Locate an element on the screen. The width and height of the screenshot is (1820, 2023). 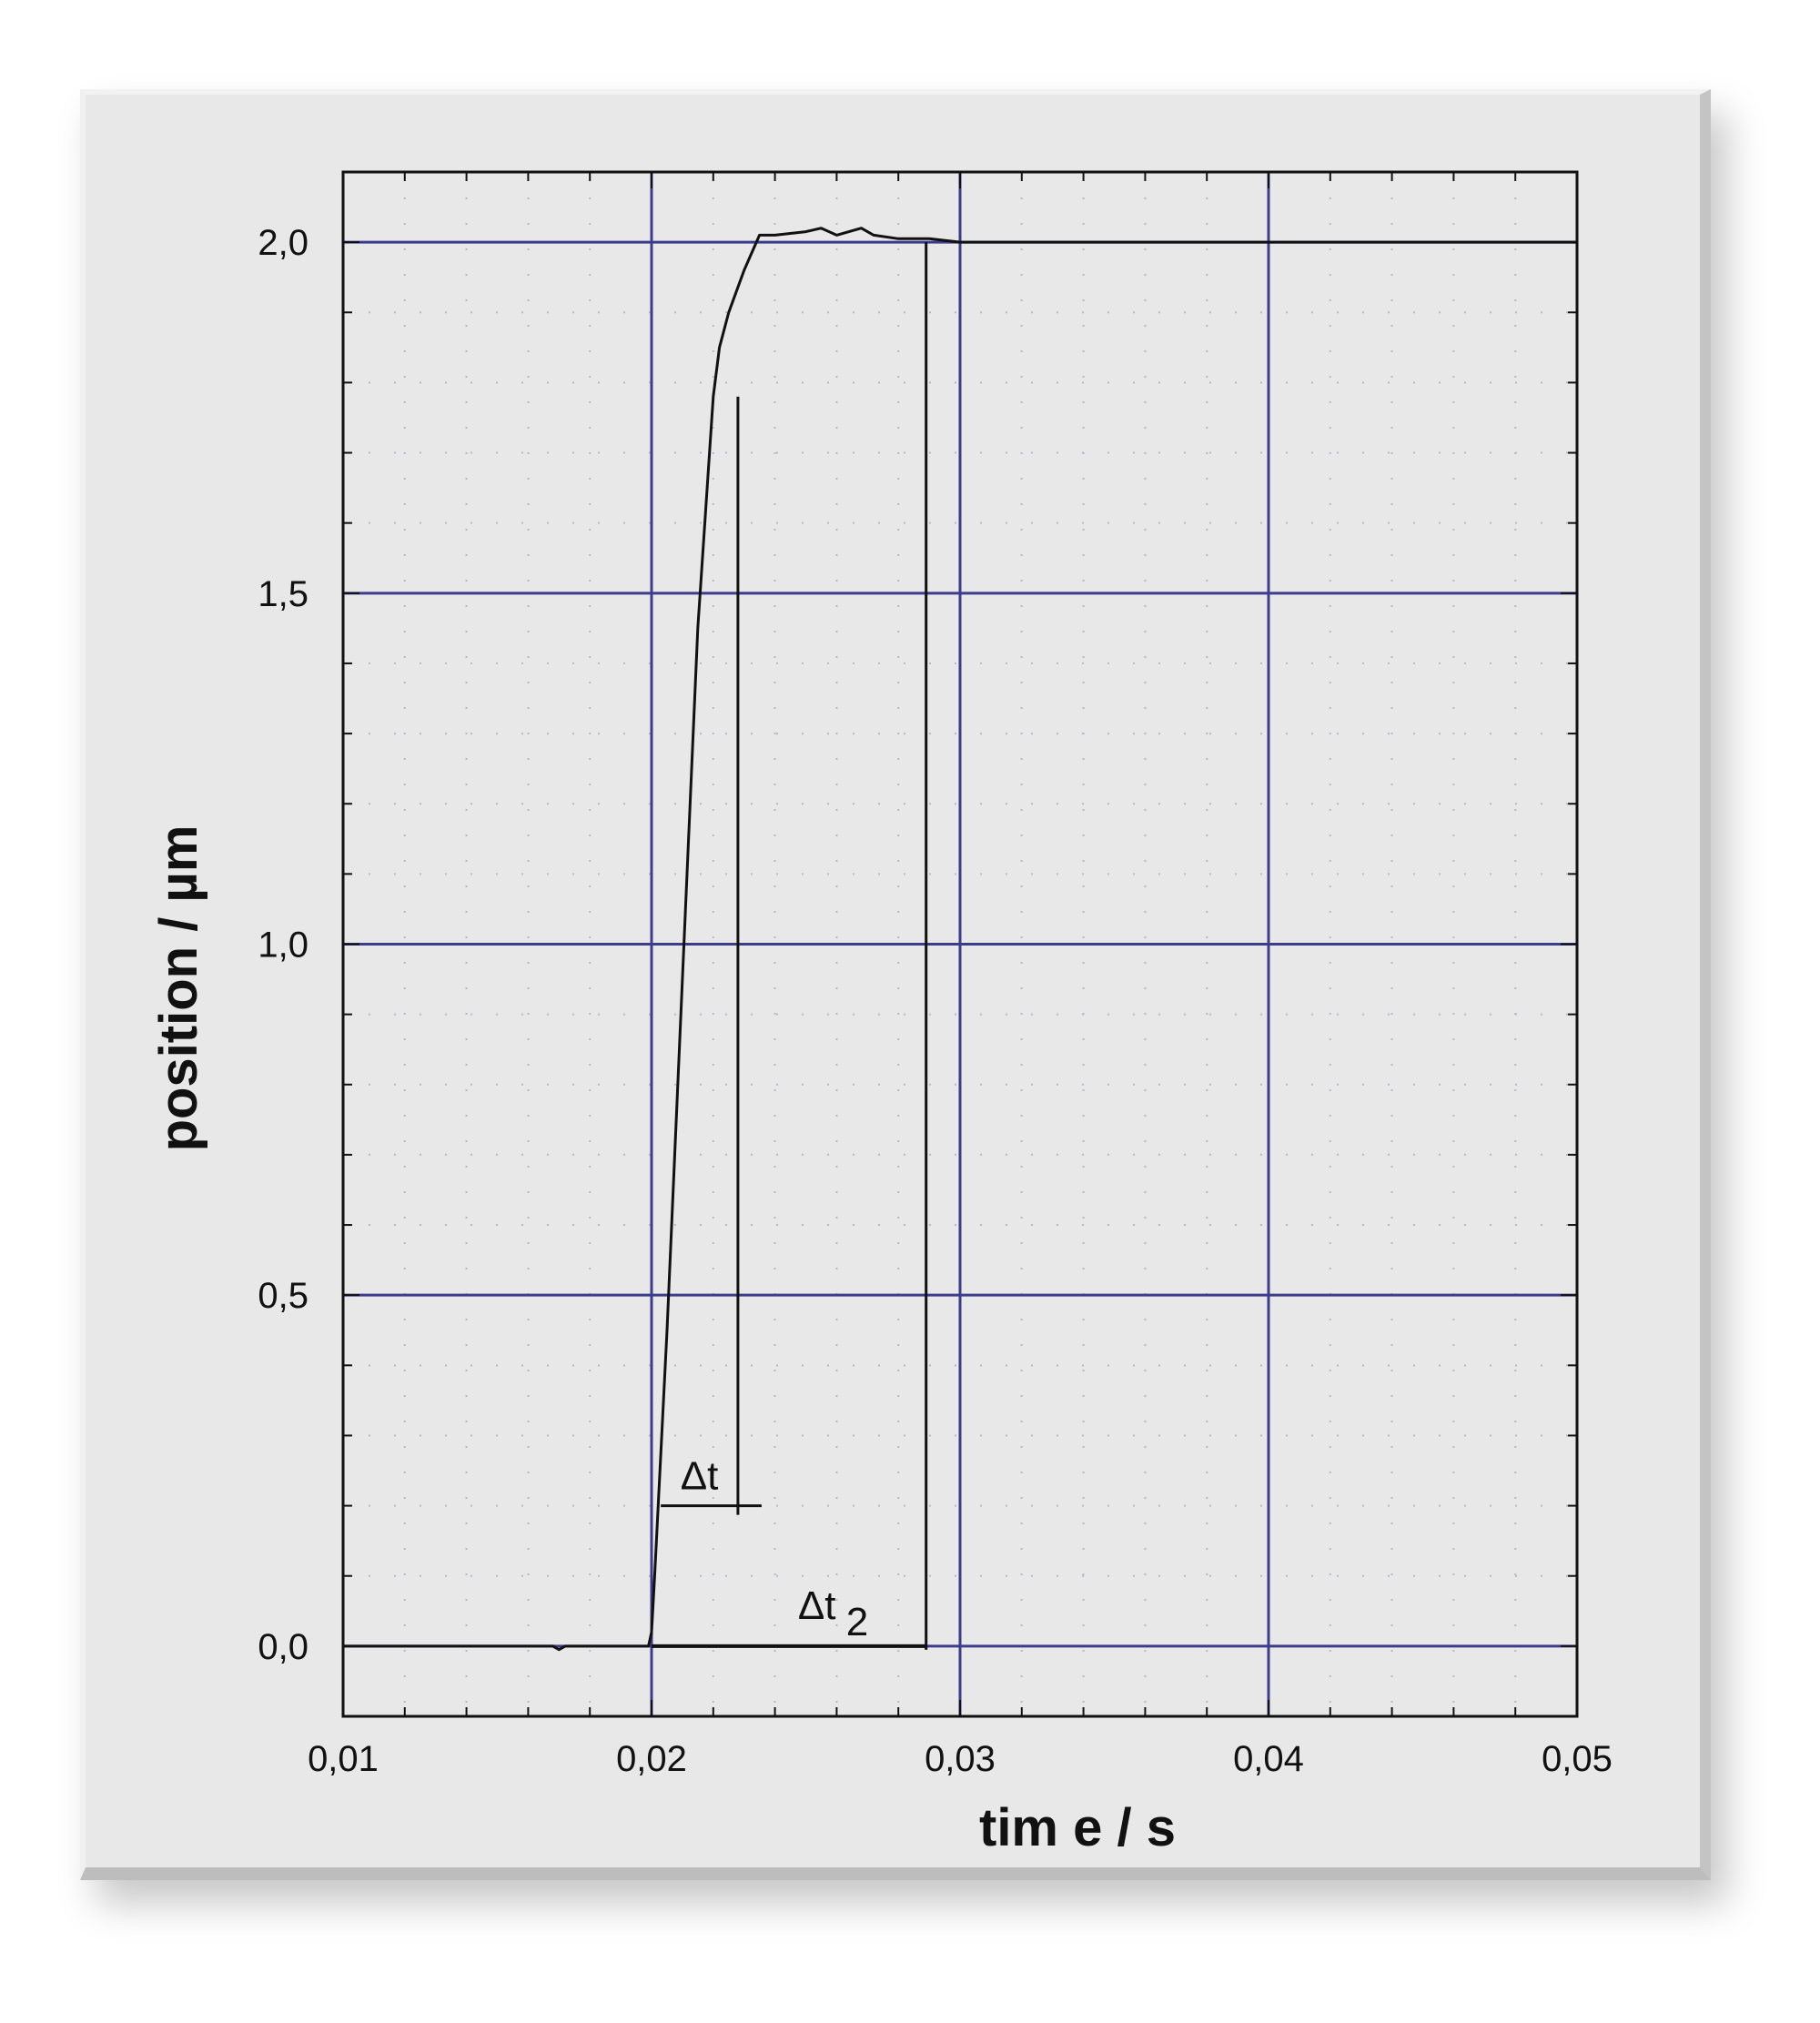
y-tick-label: 0,5 is located at coordinates (283, 1296).